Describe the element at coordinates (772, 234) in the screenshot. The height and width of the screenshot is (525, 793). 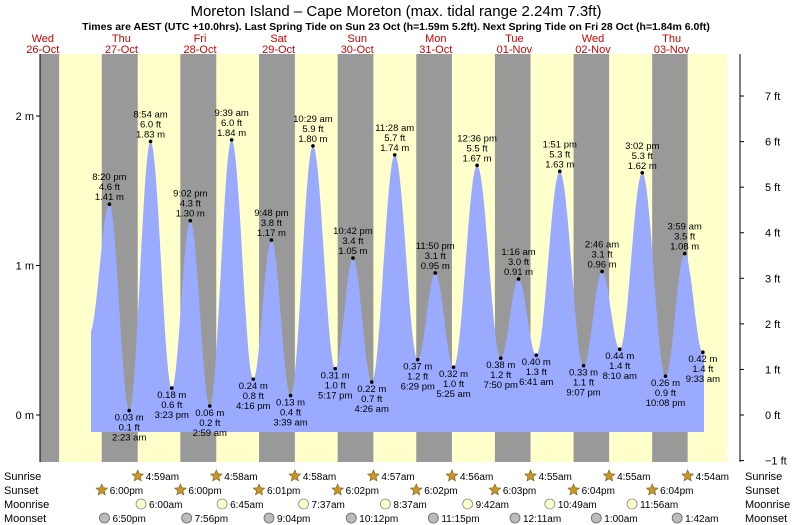
I see `y-tick-label-right: 4 ft` at that location.